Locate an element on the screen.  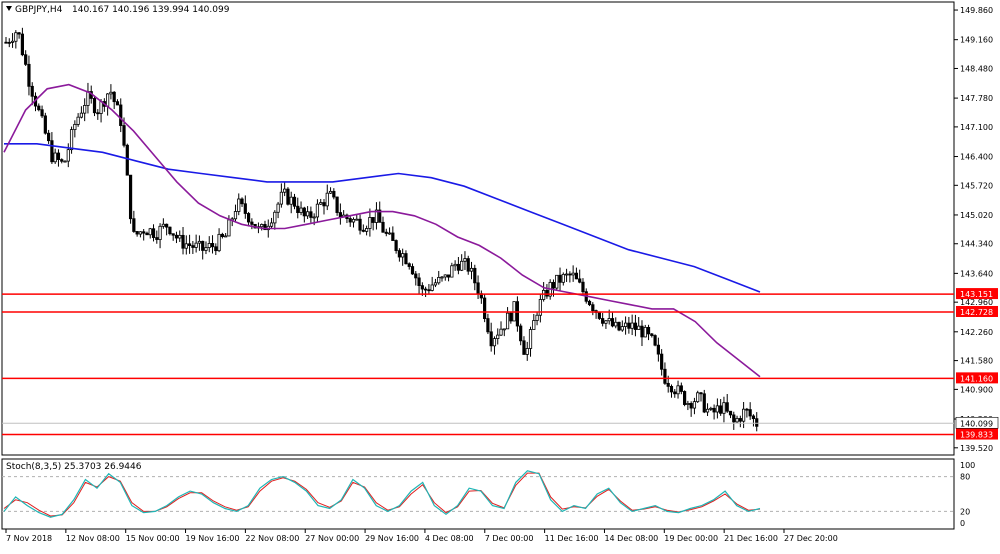
x-tick-label: 11 Dec 16:00 is located at coordinates (572, 538).